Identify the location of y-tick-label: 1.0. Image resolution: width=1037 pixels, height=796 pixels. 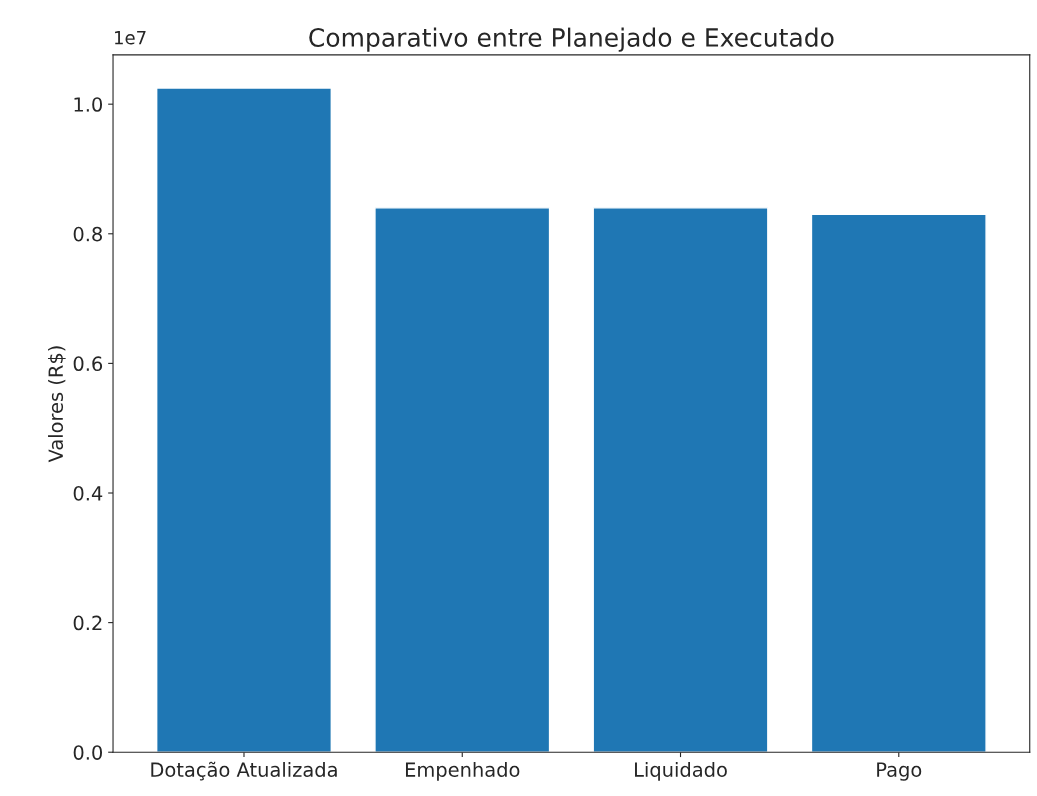
(88, 104).